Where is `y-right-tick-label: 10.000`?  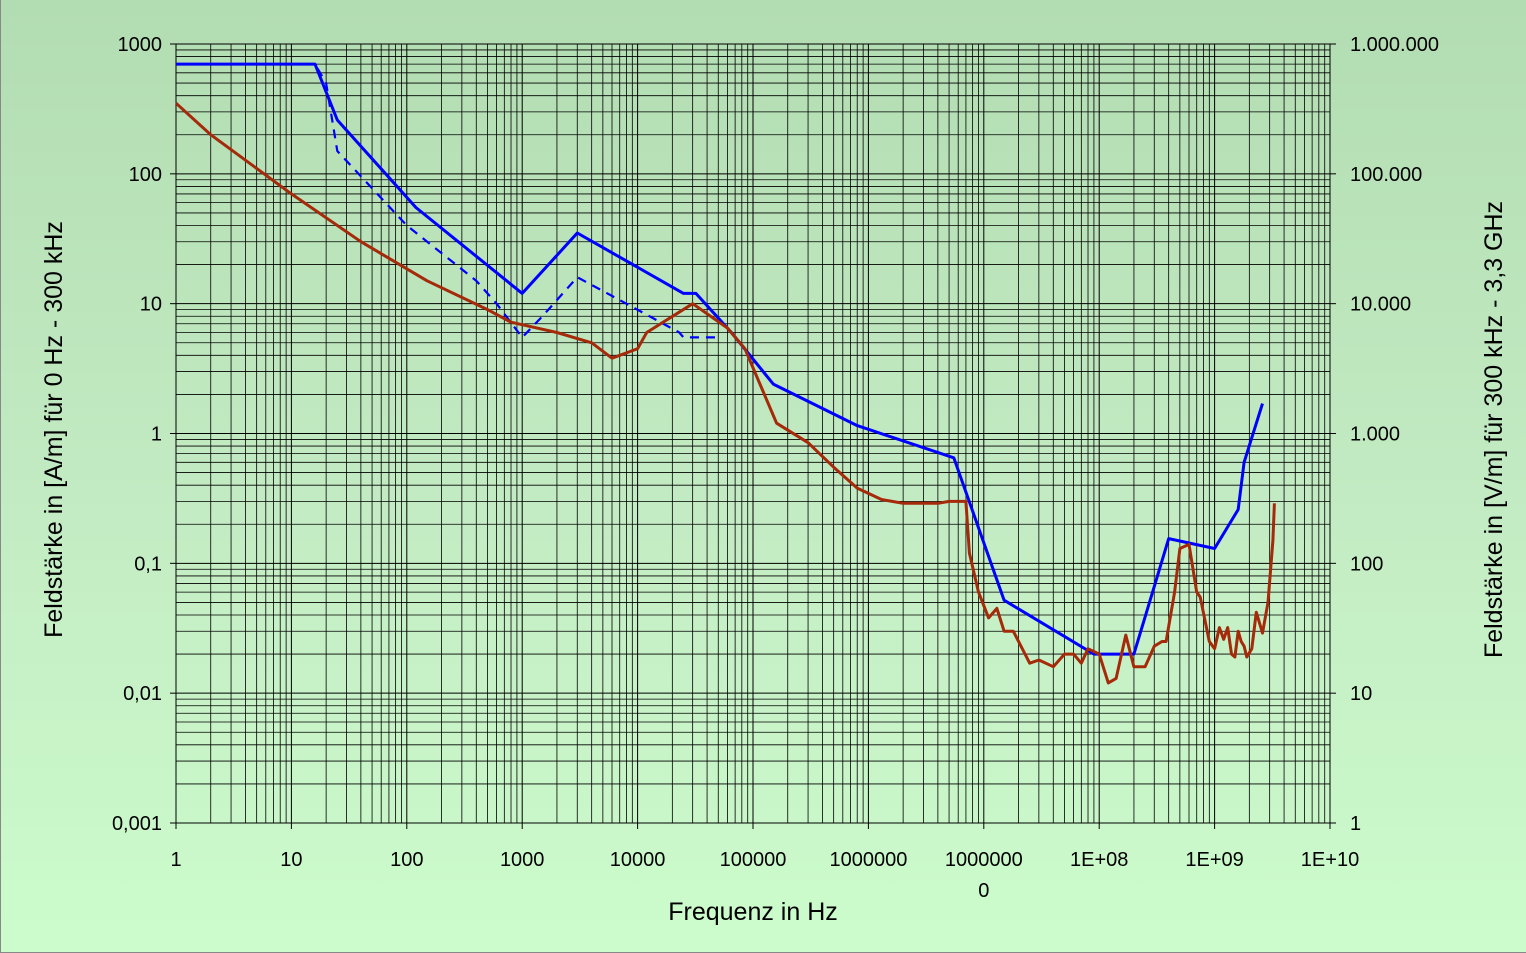
y-right-tick-label: 10.000 is located at coordinates (1380, 305).